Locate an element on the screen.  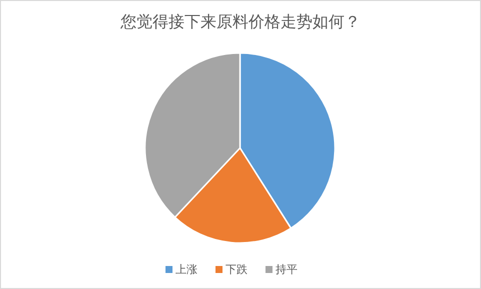
legend-label: 上涨 is located at coordinates (187, 269).